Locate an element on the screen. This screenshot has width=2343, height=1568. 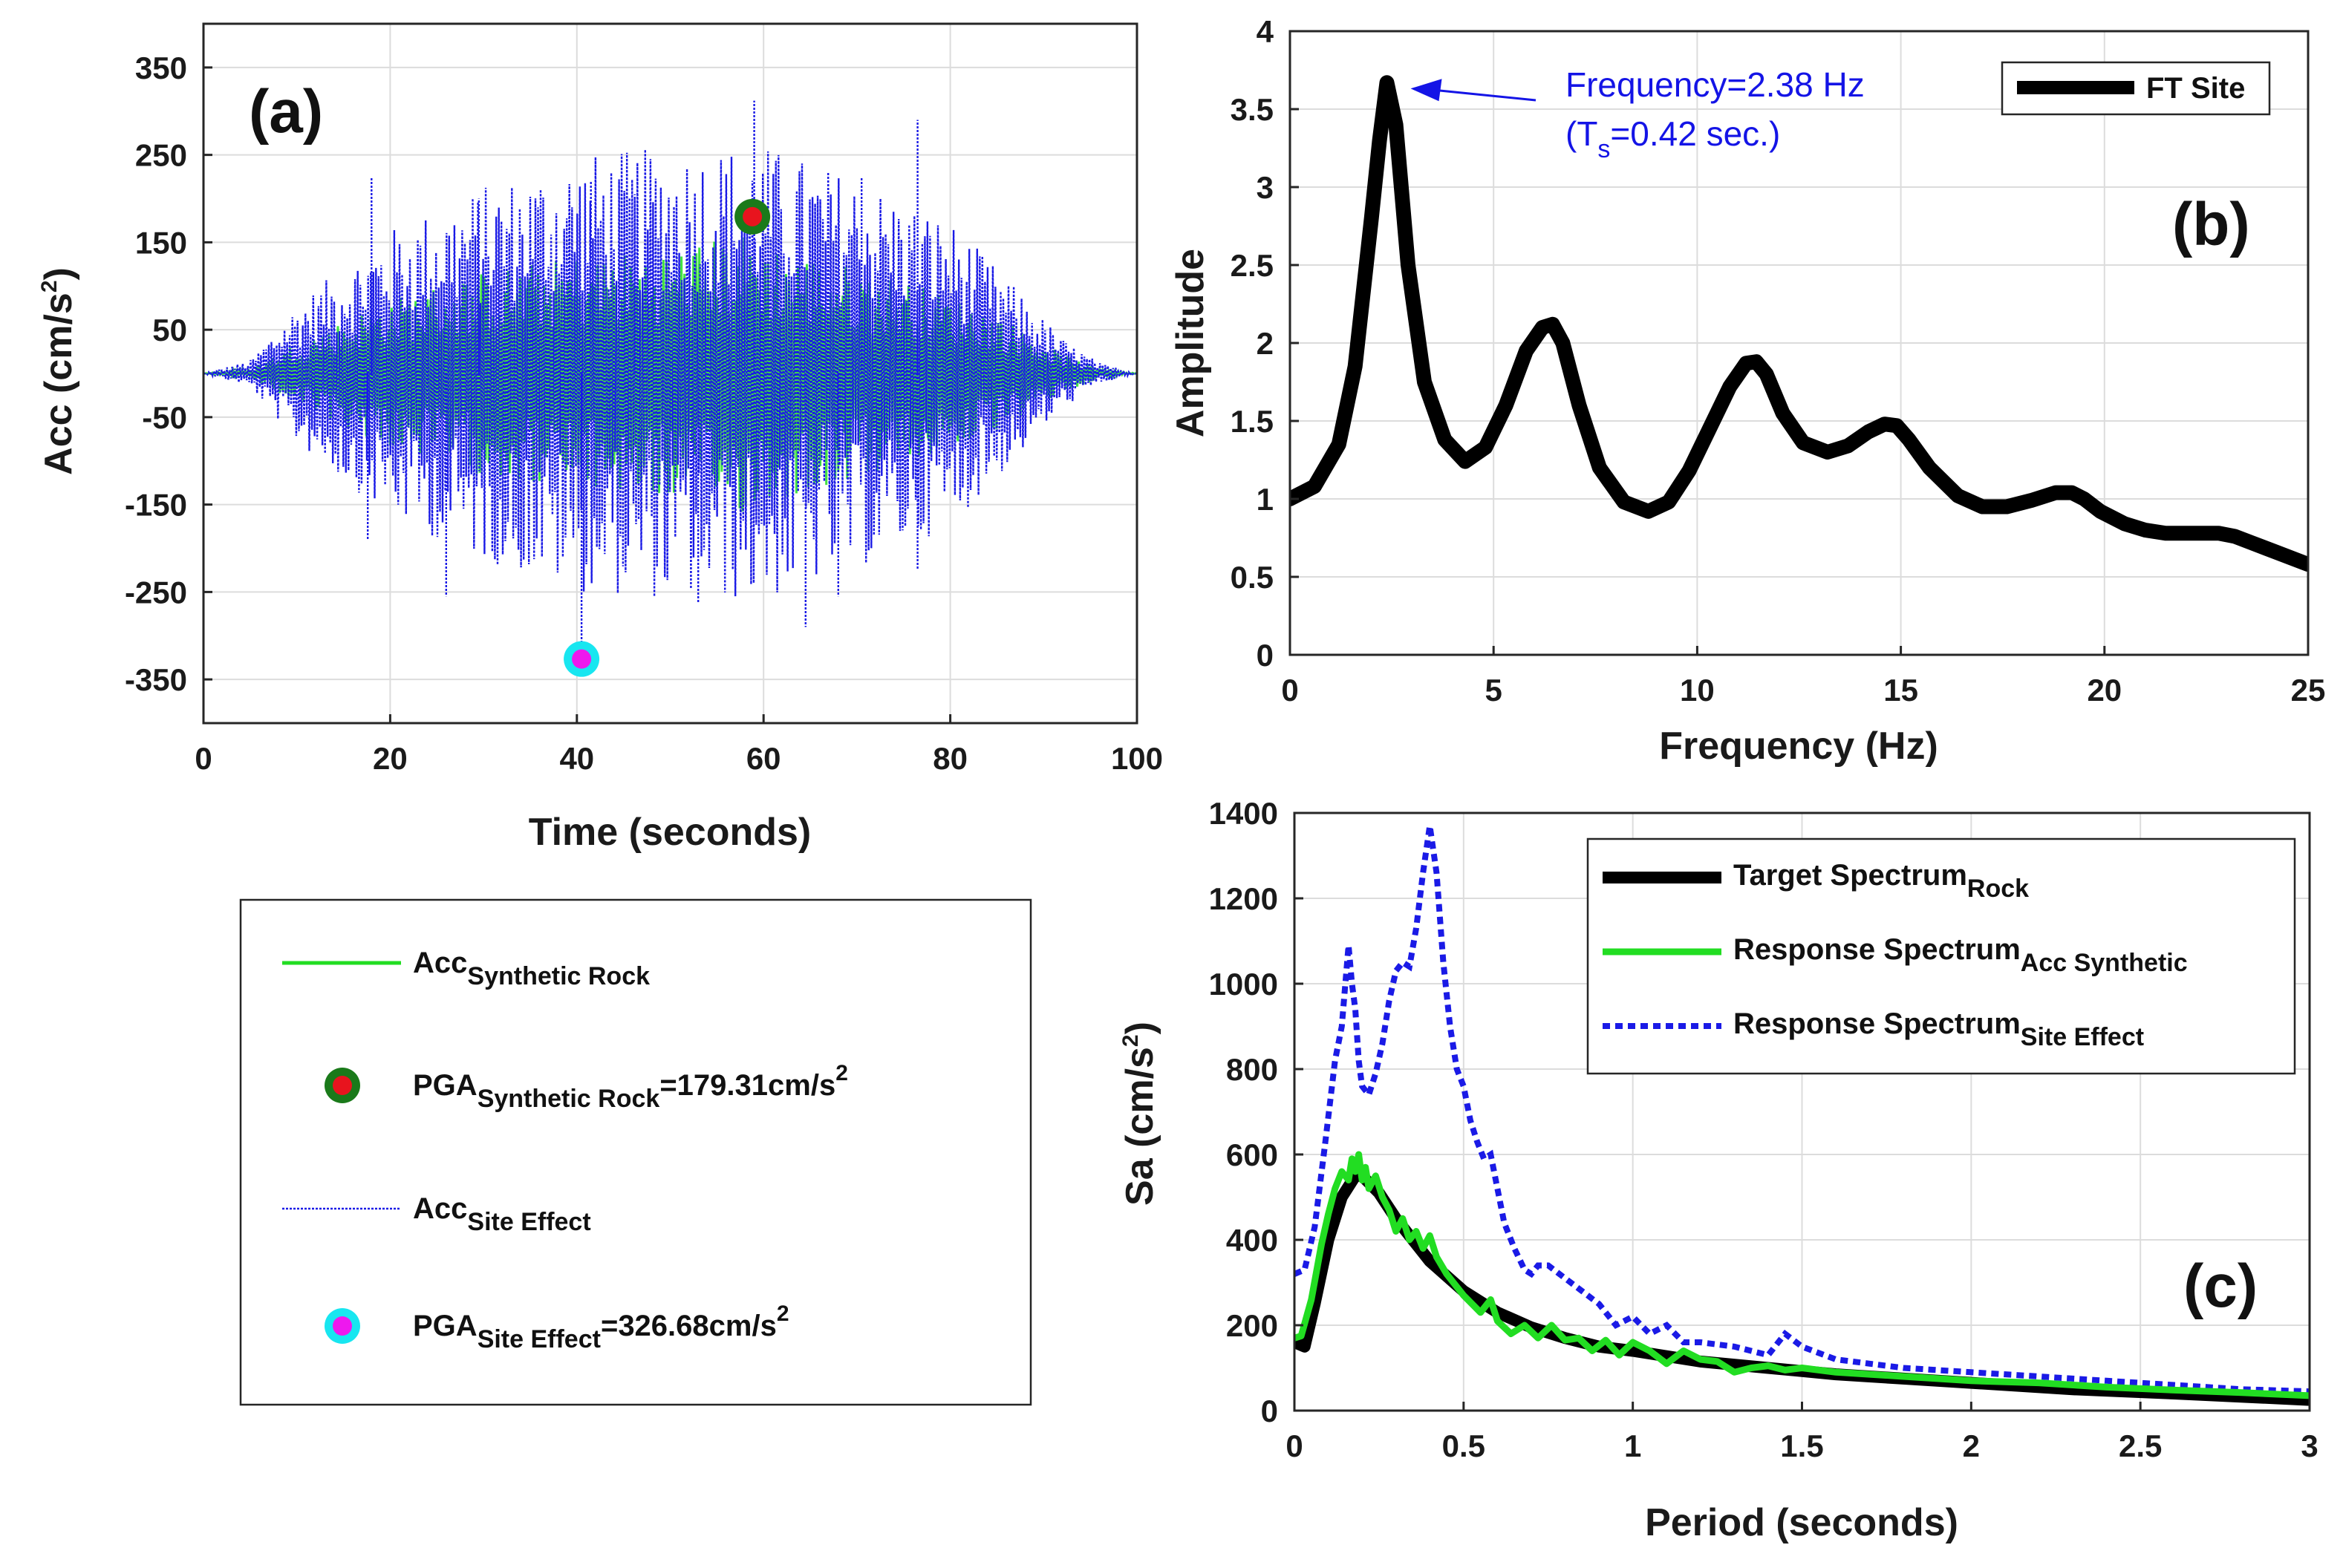
b-x-tick-label-4: 20 is located at coordinates (2105, 690).